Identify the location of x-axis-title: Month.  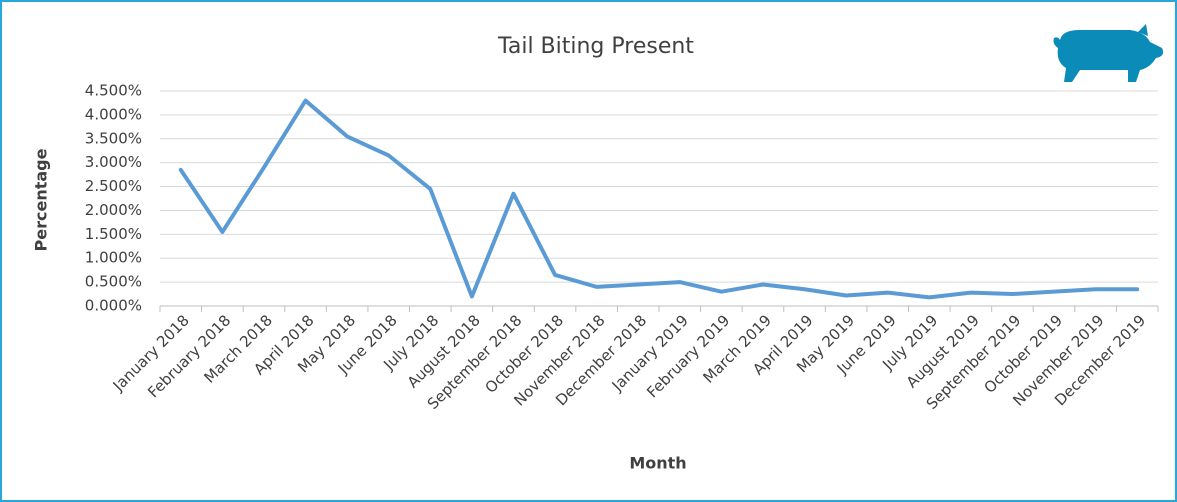
(657, 463).